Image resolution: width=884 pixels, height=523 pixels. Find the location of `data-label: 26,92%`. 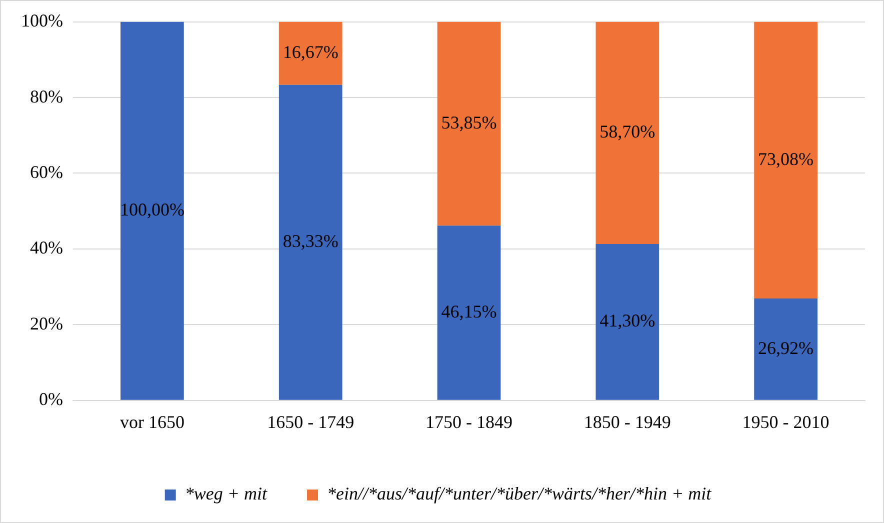

data-label: 26,92% is located at coordinates (786, 348).